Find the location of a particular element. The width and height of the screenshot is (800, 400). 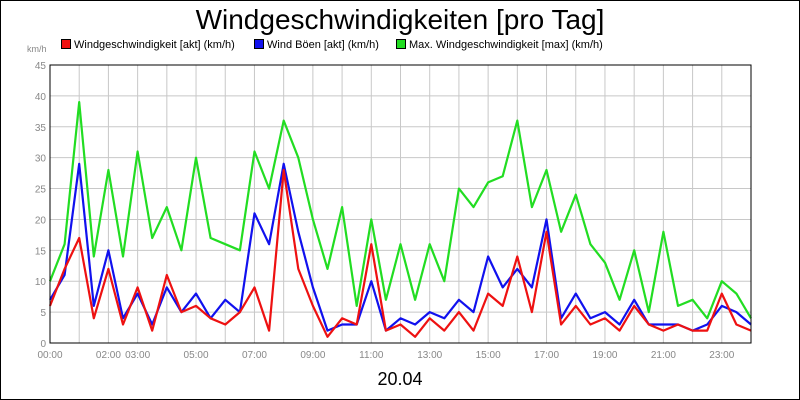

legend-swatch-max is located at coordinates (401, 44).